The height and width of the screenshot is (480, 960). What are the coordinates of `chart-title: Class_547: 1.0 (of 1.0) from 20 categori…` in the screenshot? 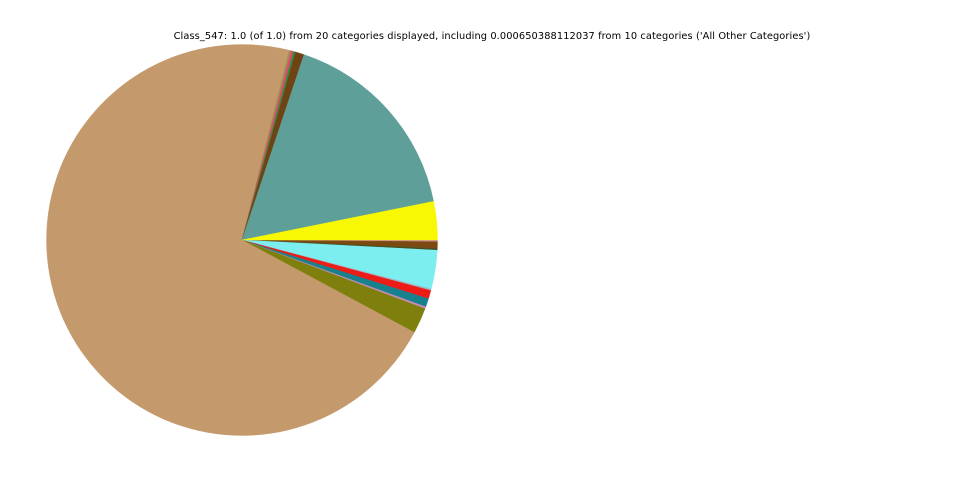 It's located at (492, 36).